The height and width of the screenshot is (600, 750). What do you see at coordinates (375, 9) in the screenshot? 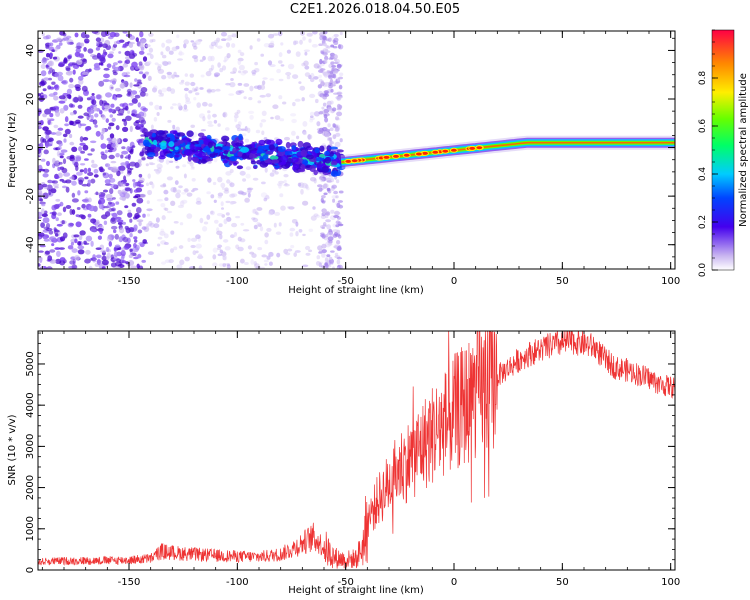
I see `page-title: C2E1.2026.018.04.50.E05` at bounding box center [375, 9].